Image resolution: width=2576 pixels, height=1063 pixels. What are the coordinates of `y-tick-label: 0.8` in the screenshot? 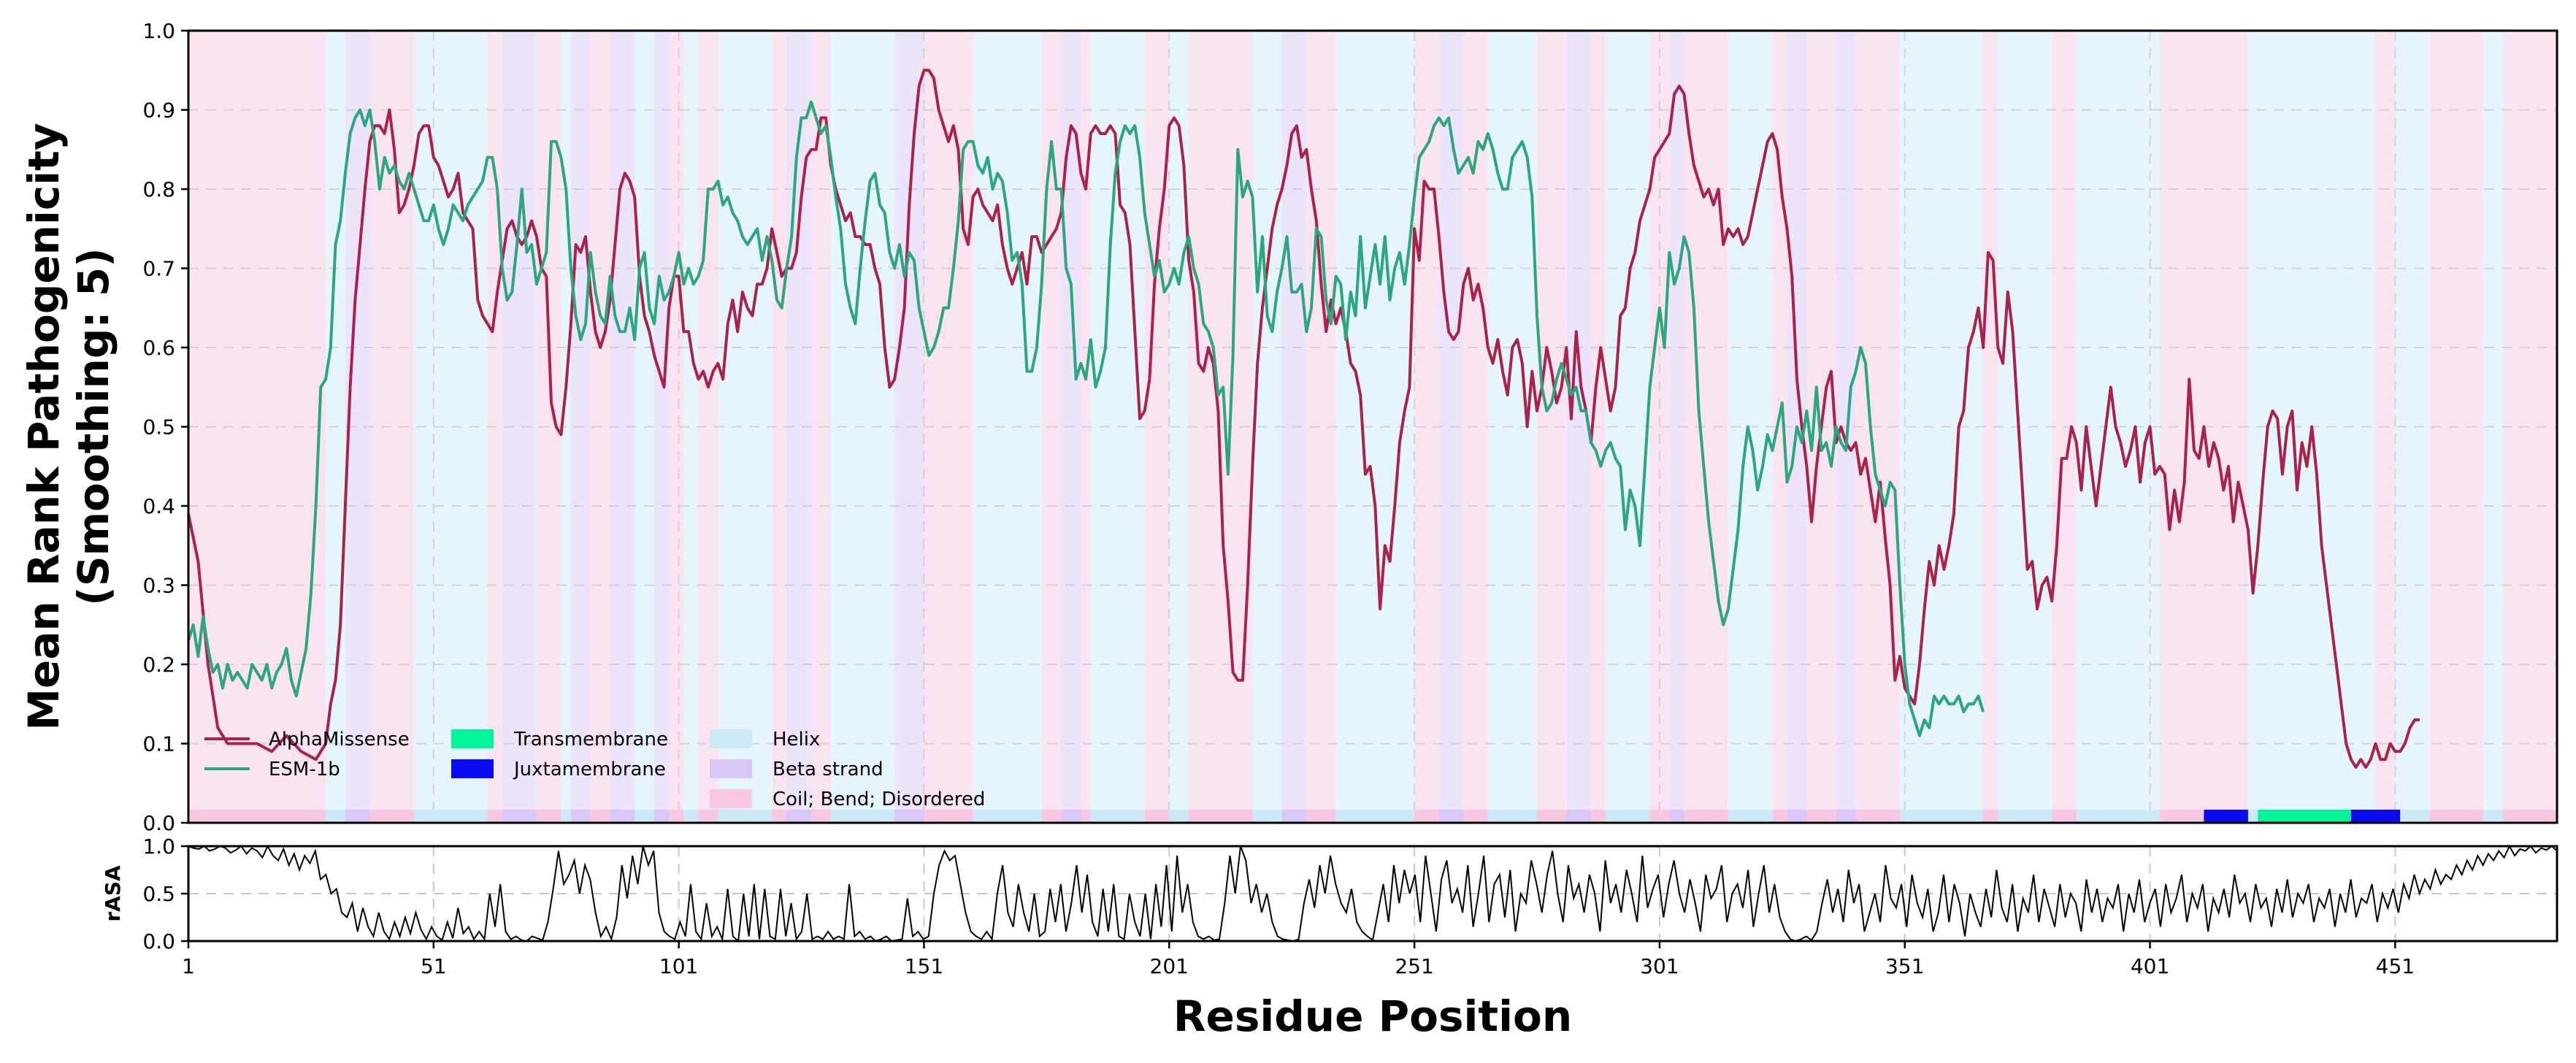 It's located at (158, 189).